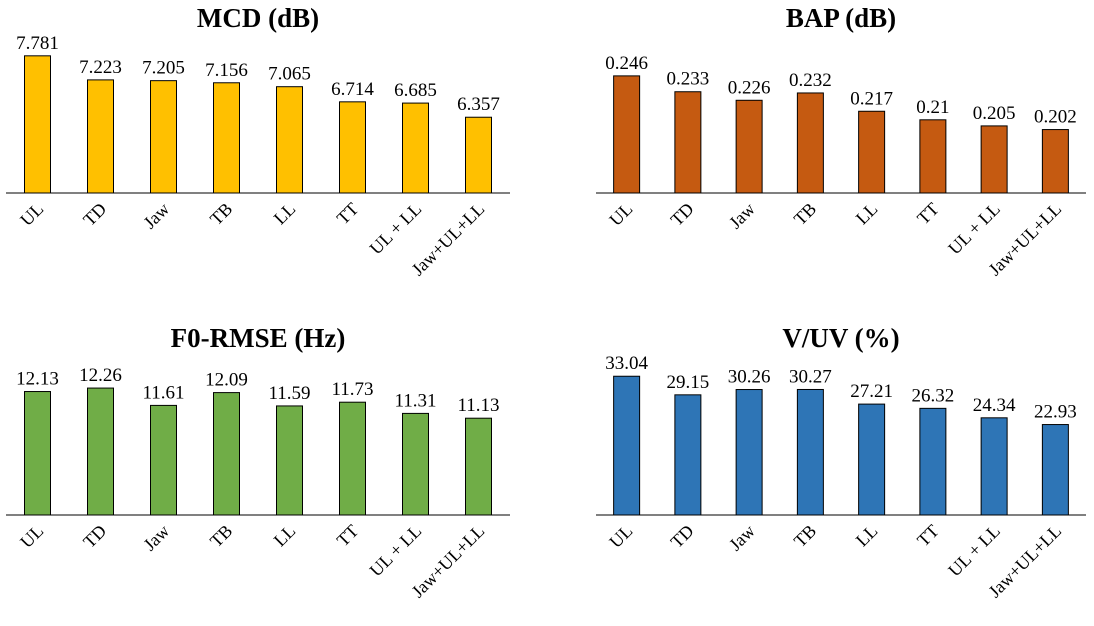  What do you see at coordinates (620, 214) in the screenshot?
I see `bap-tick-label-ul: UL` at bounding box center [620, 214].